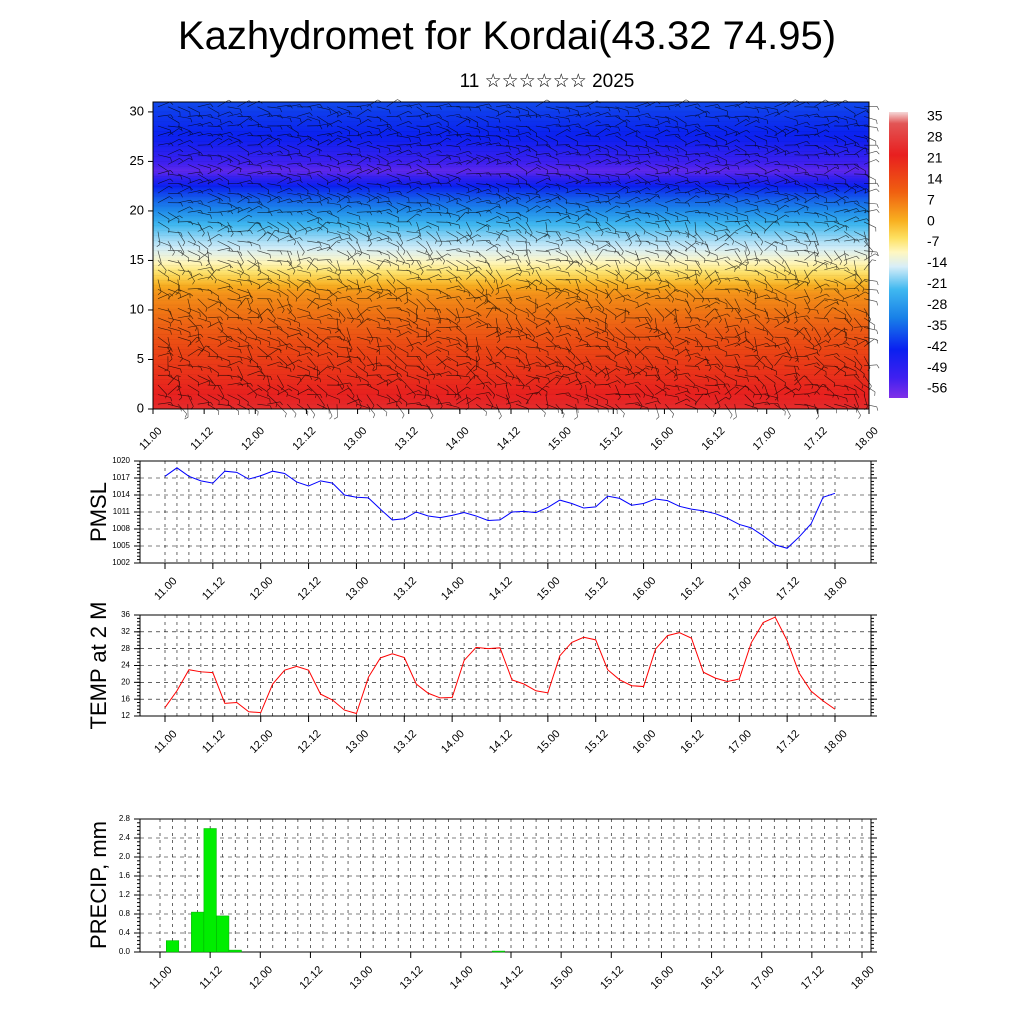 Image resolution: width=1024 pixels, height=1024 pixels. I want to click on y-axis-label: PMSL, so click(98, 512).